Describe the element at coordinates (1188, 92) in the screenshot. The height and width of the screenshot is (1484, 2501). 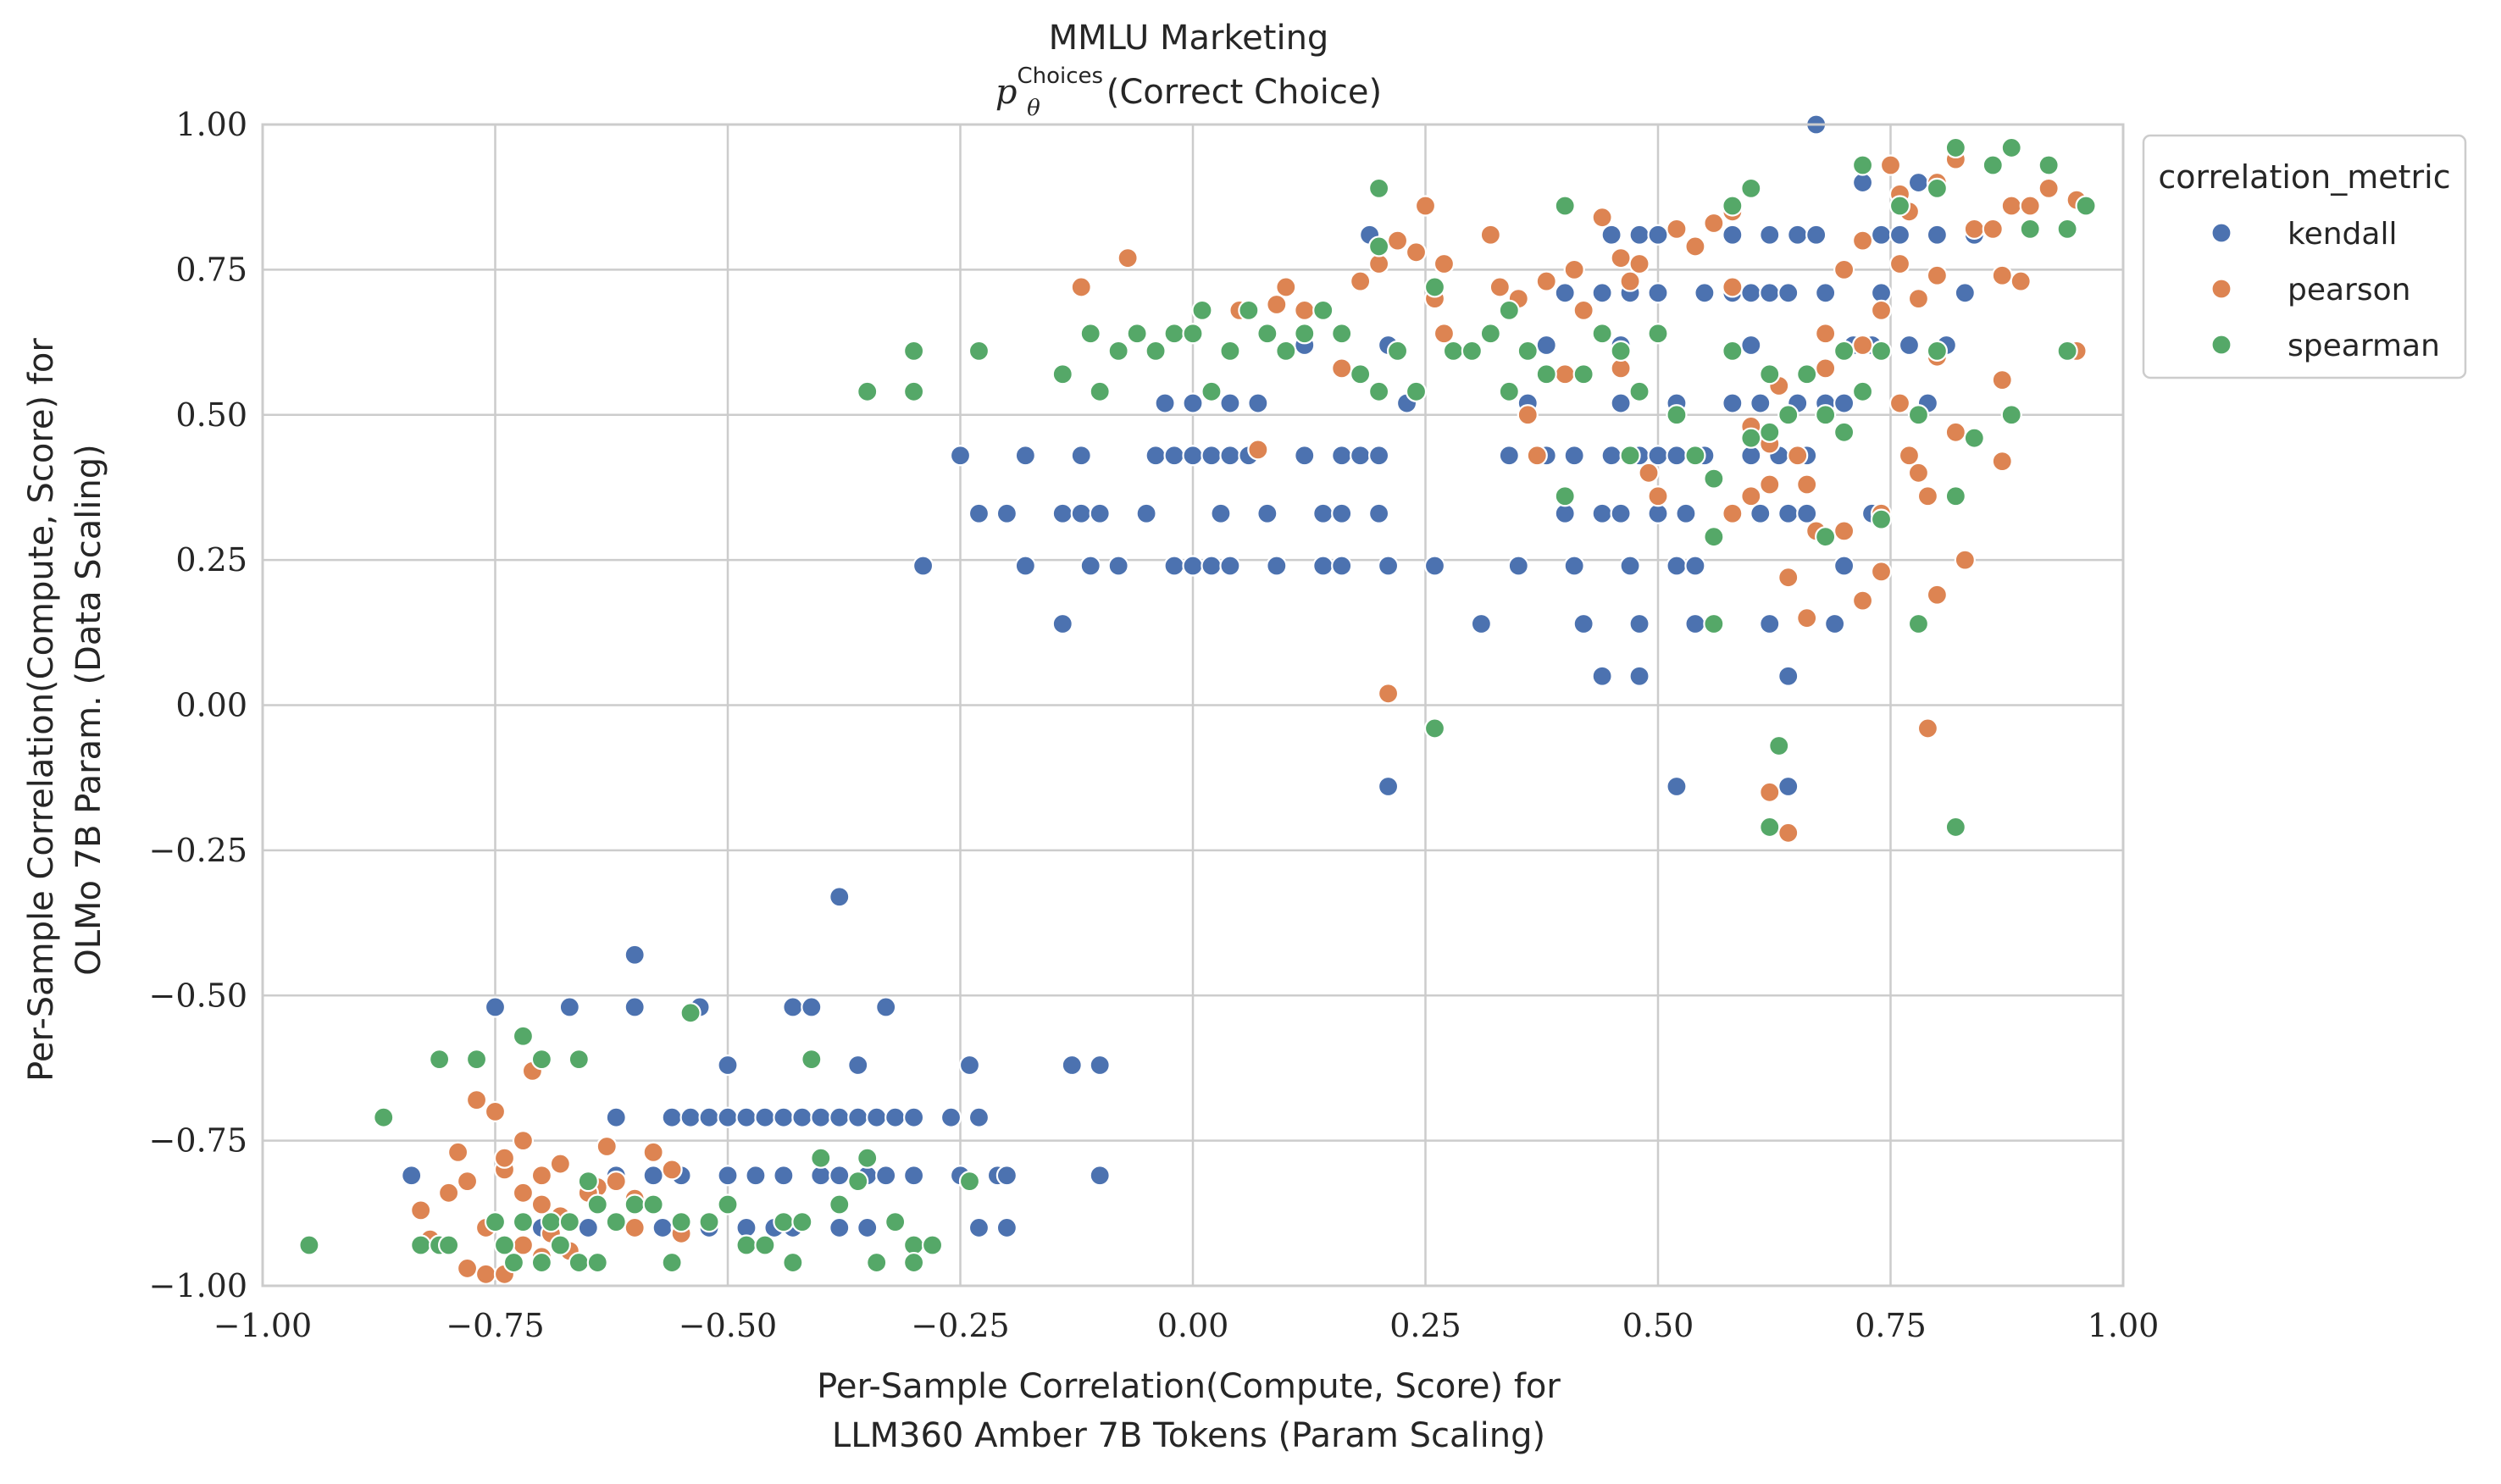
I see `chart-subtitle: pChoices θ (Correct Choice)` at that location.